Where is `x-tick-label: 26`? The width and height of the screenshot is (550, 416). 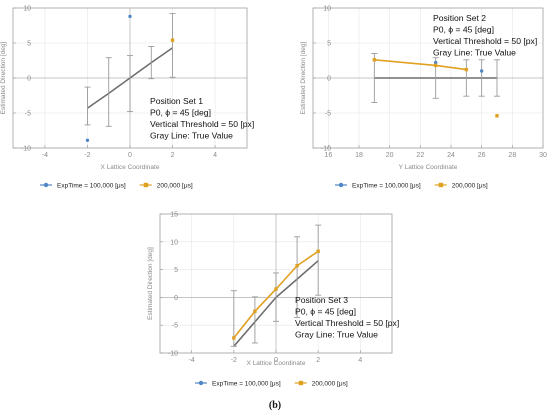
x-tick-label: 26 is located at coordinates (482, 155).